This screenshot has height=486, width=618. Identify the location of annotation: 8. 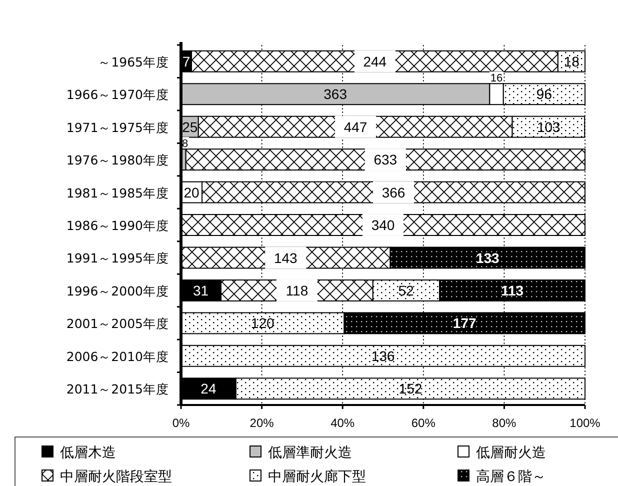
(185, 144).